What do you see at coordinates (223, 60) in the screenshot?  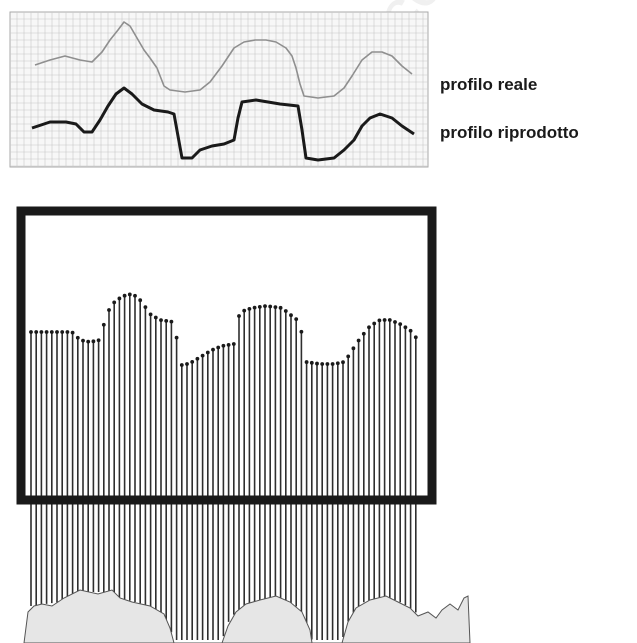 I see `real-profile-line` at bounding box center [223, 60].